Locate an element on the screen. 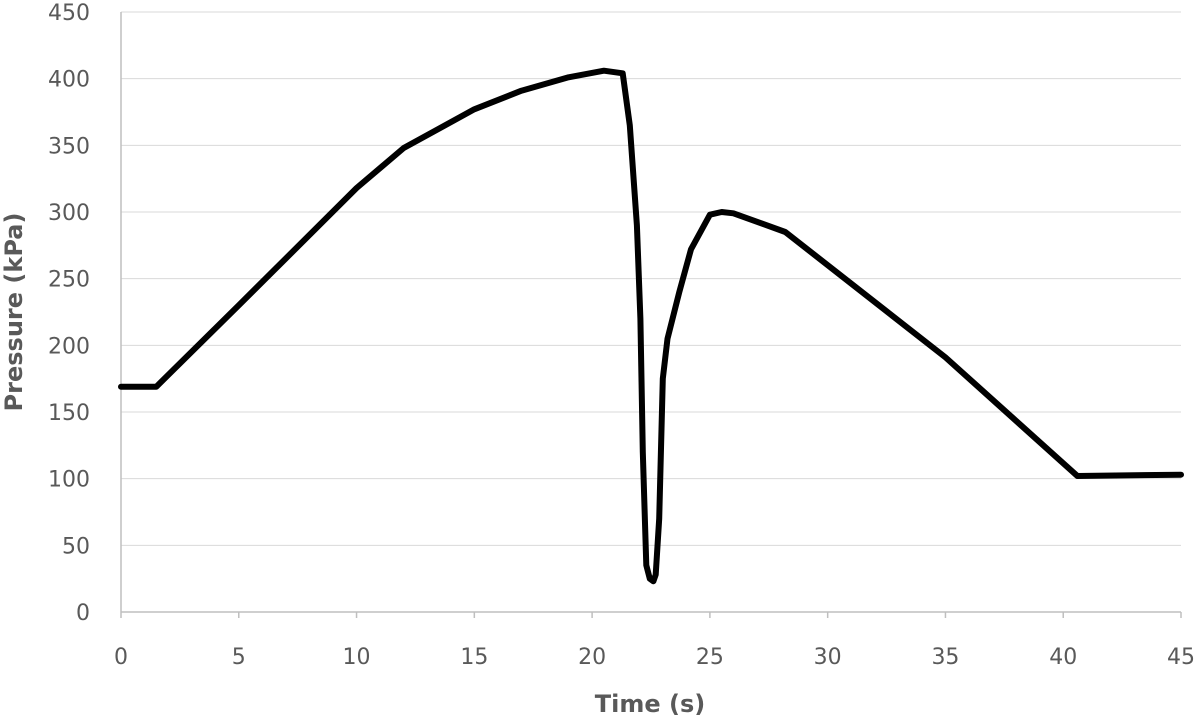  x-tick-label-30: 30 is located at coordinates (828, 657).